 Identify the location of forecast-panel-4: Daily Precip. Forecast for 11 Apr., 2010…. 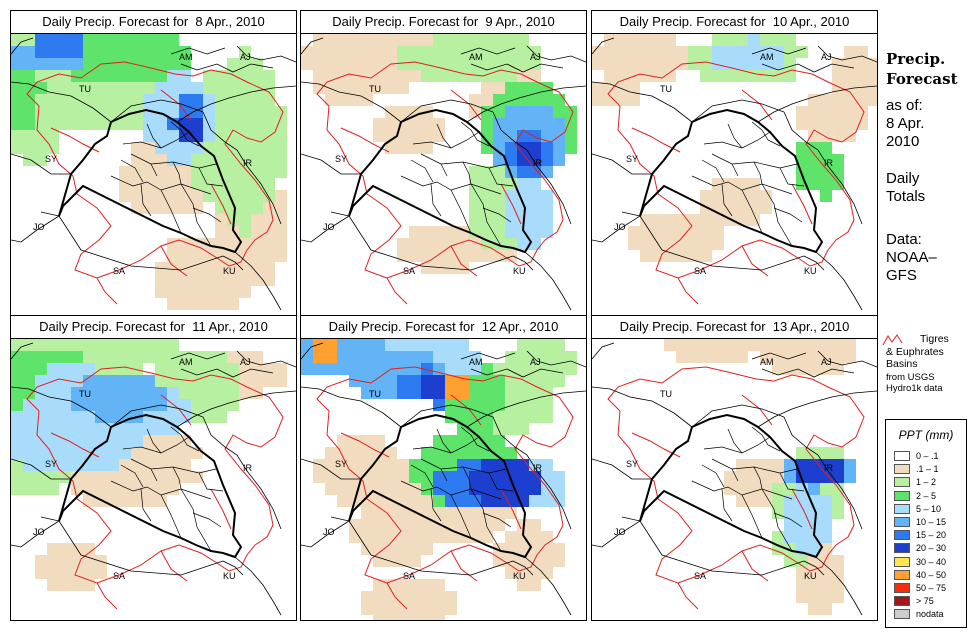
(153, 468).